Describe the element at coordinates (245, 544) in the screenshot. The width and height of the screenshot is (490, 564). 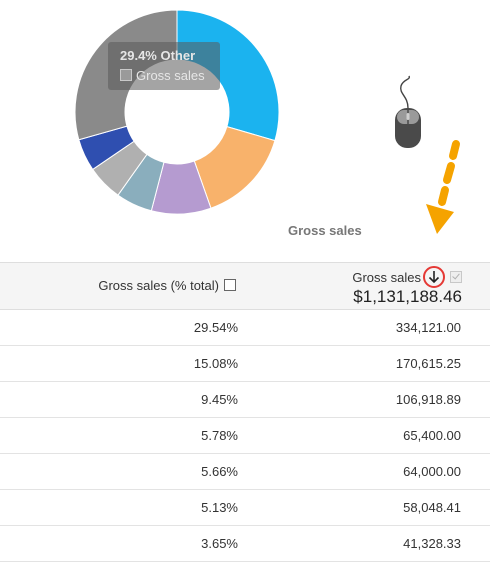
I see `table-row: 3.65% 41,328.33` at that location.